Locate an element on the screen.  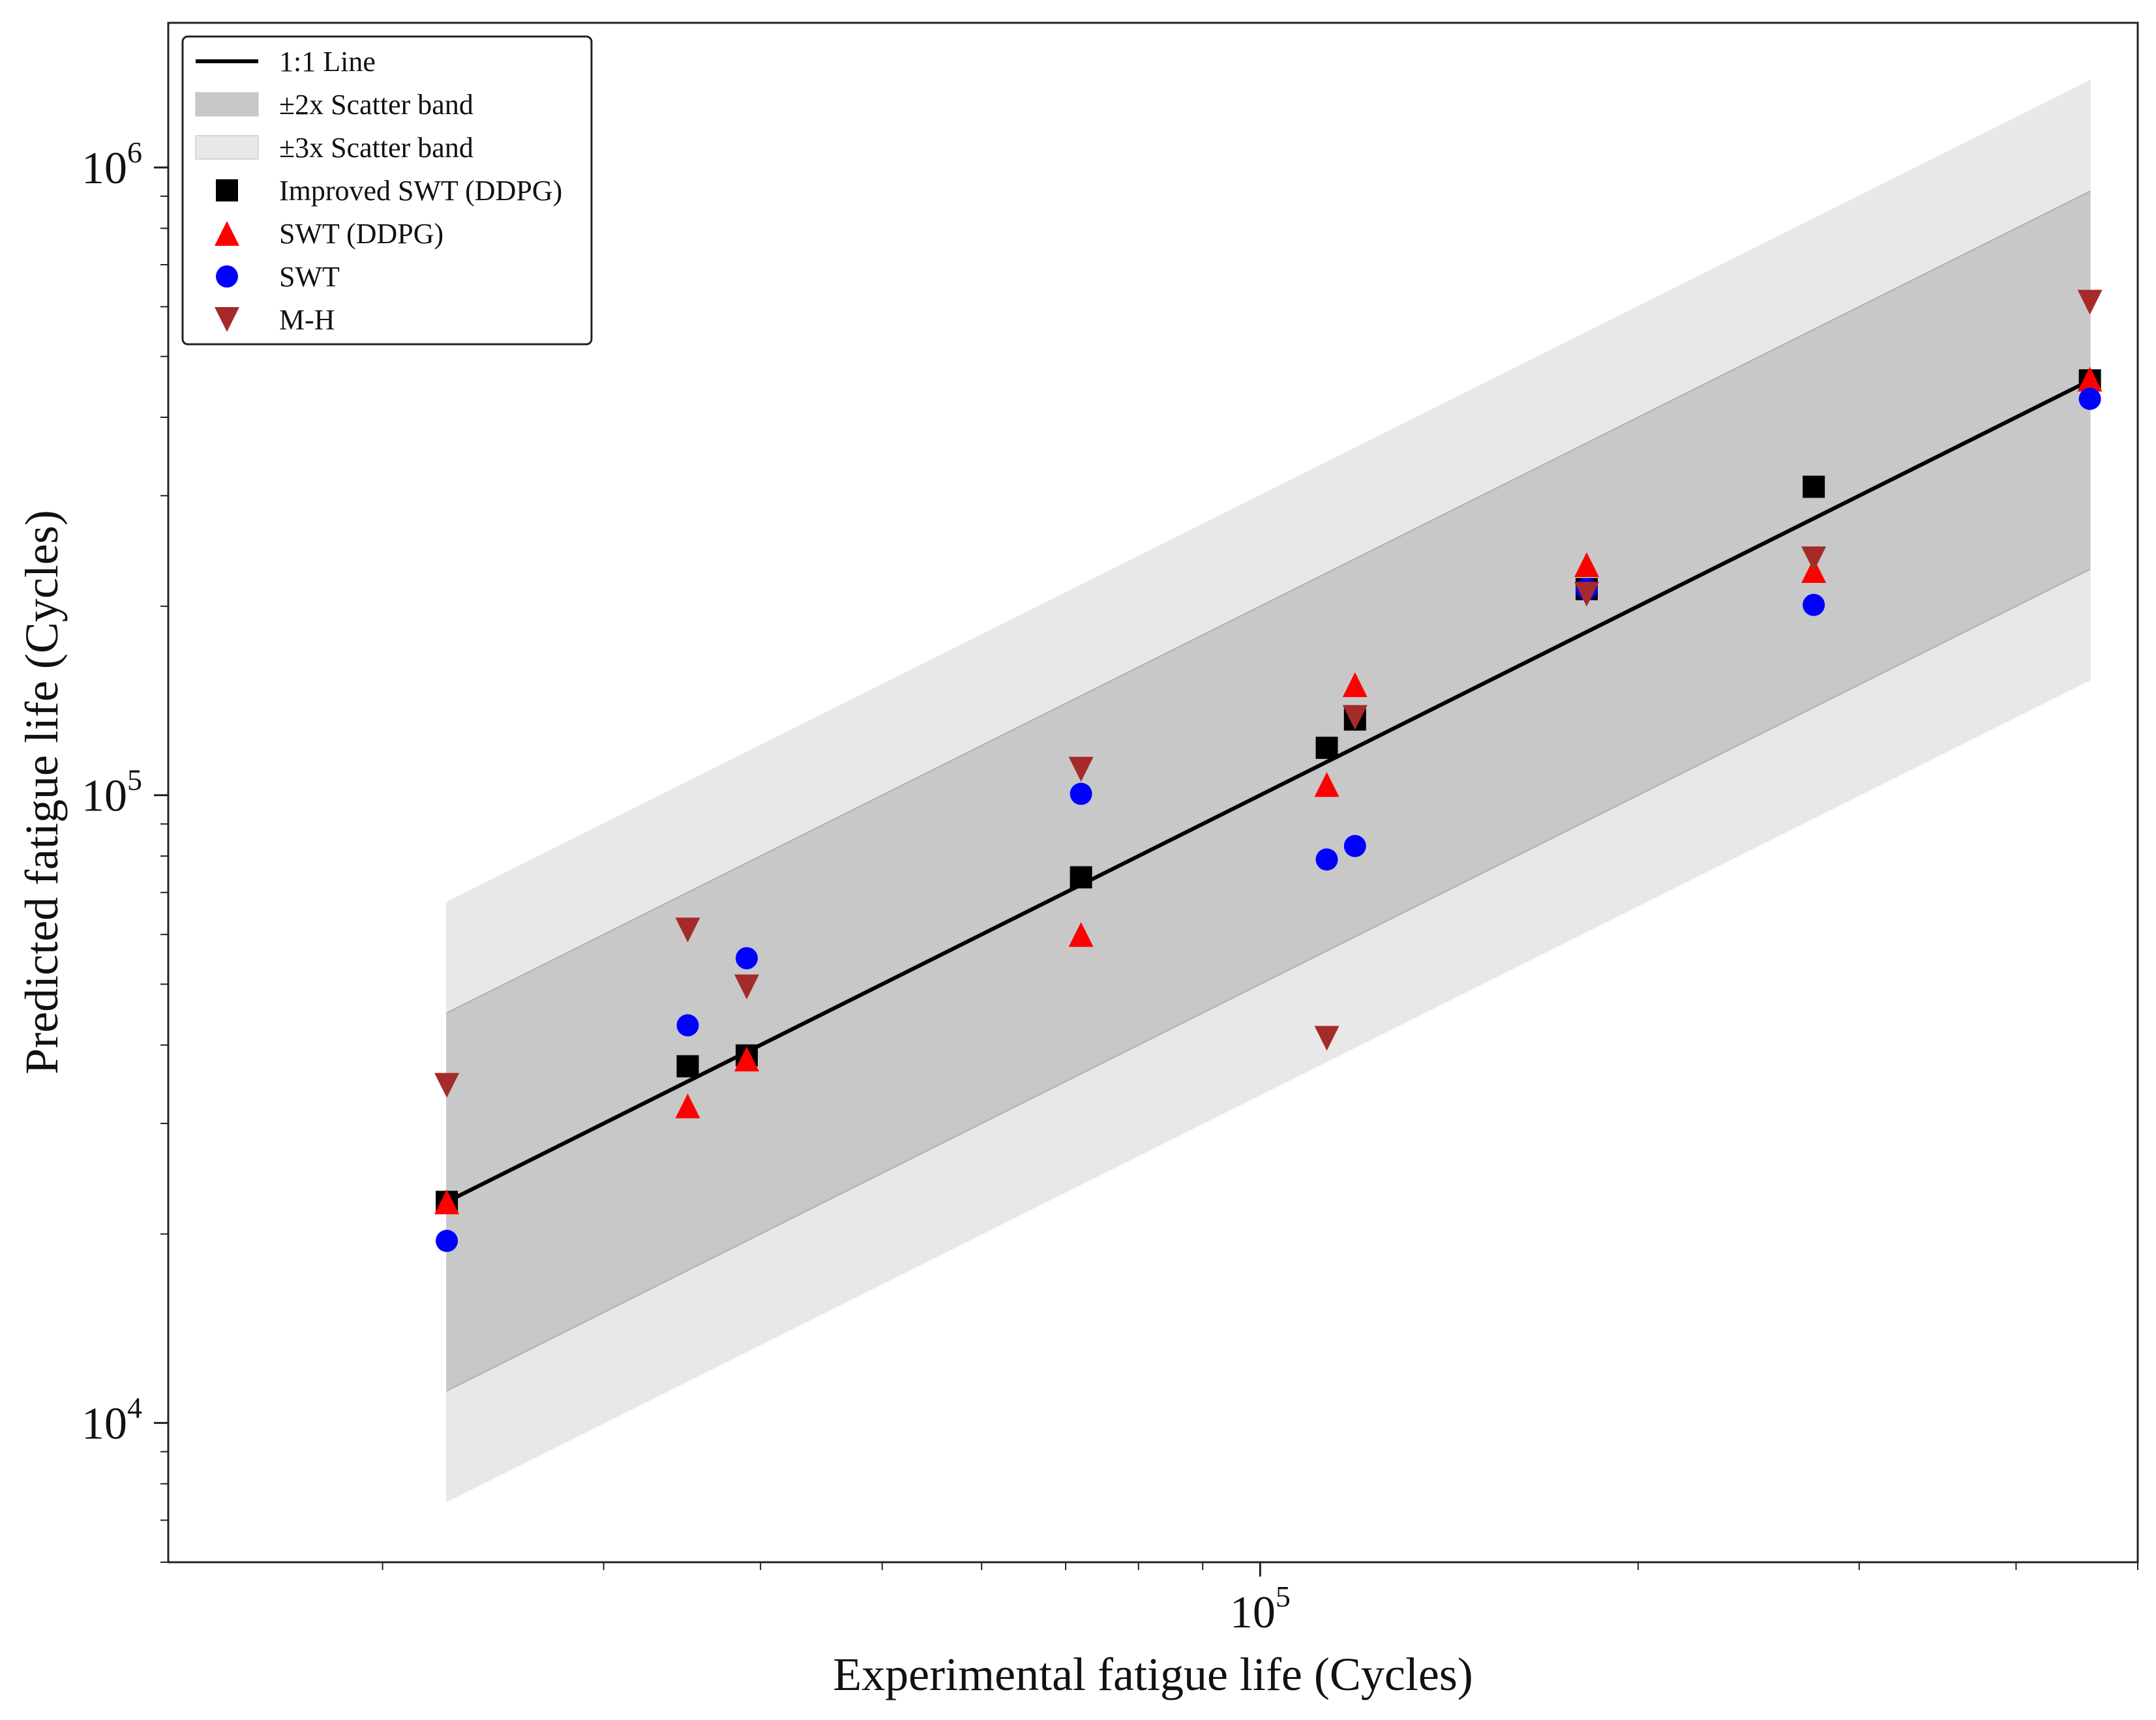
x-tick-label: 105 is located at coordinates (1260, 1609).